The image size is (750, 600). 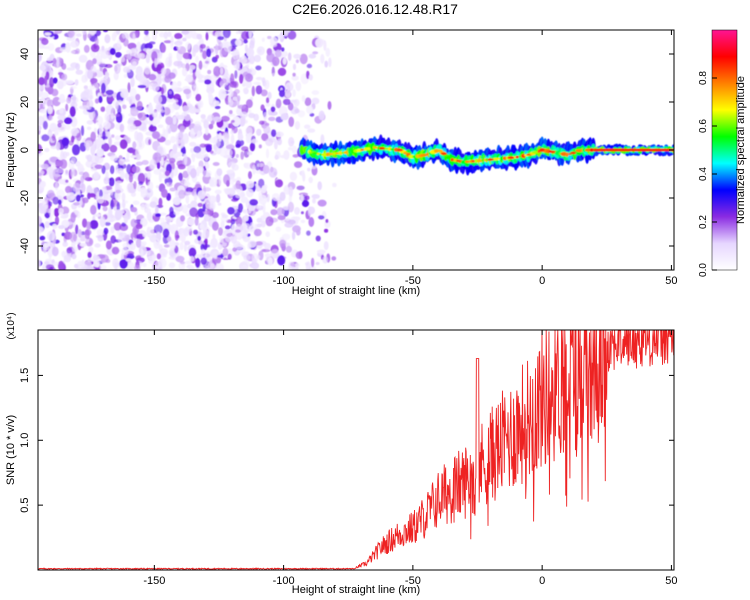 I want to click on spectrogram-xtick-label: 0, so click(x=542, y=281).